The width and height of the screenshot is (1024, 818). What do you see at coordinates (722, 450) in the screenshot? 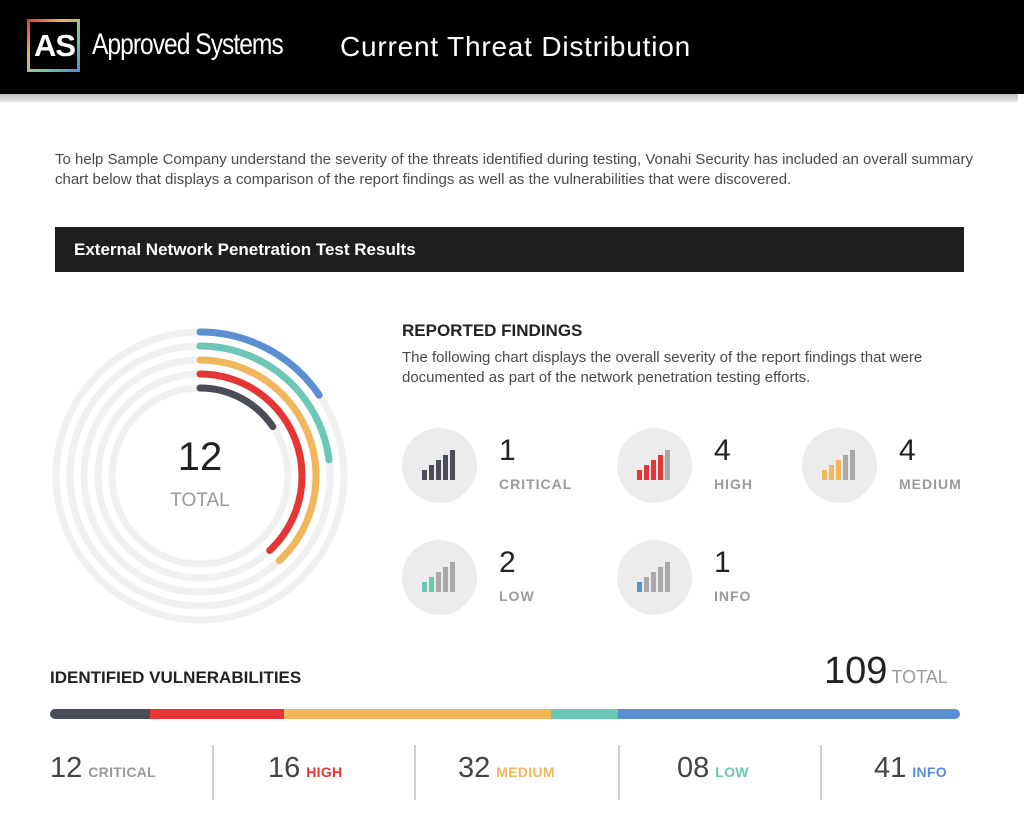
I see `finding-high-count: 4` at bounding box center [722, 450].